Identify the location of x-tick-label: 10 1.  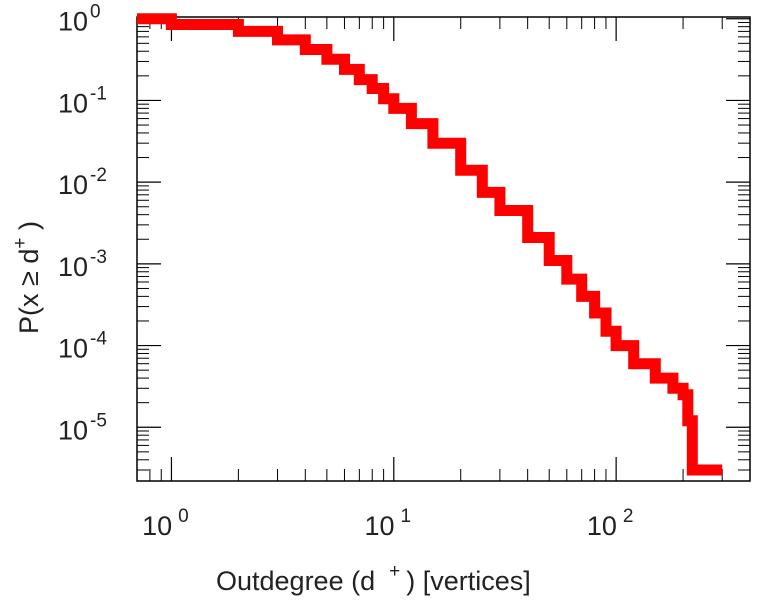
(387, 523).